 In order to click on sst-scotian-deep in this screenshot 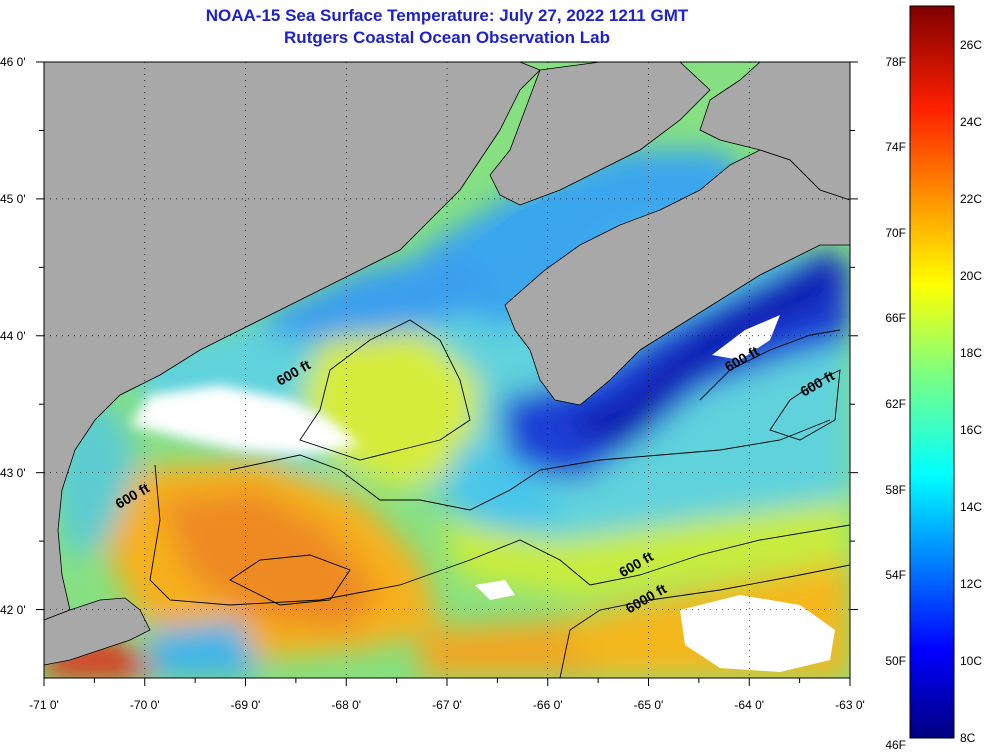, I will do `click(700, 355)`.